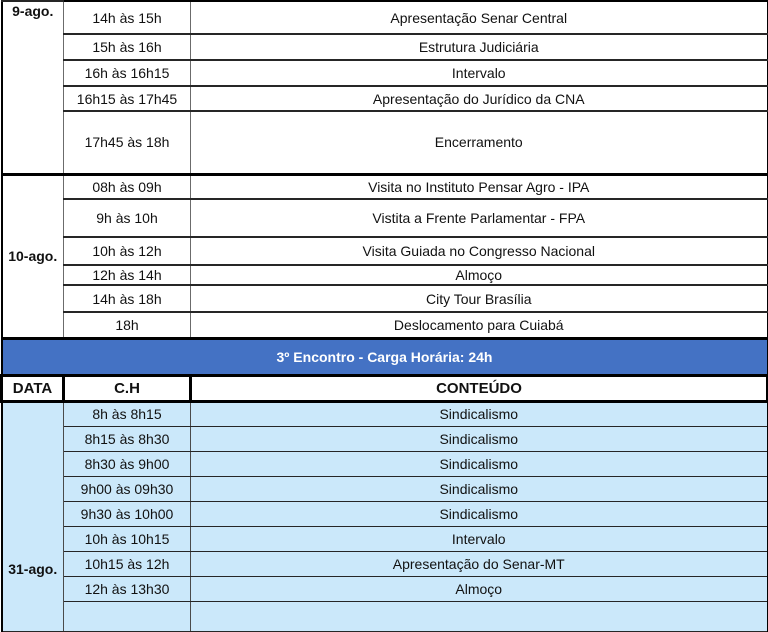 The image size is (768, 632). I want to click on time-cell: 8h30 às 9h00, so click(127, 463).